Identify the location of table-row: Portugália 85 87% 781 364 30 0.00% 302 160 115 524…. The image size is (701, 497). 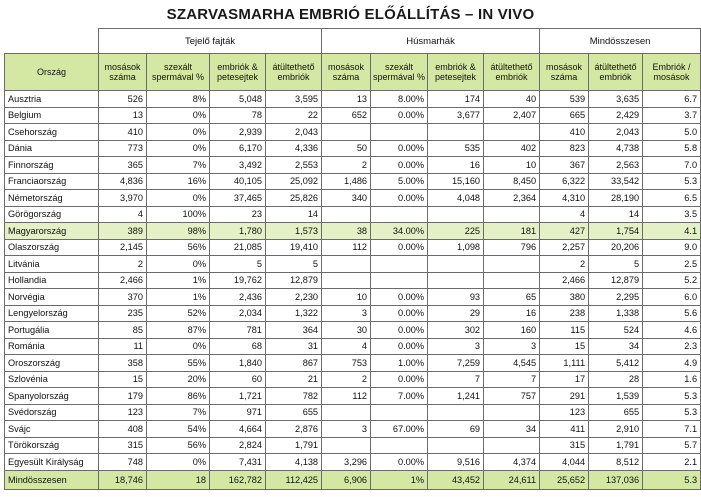
(352, 330).